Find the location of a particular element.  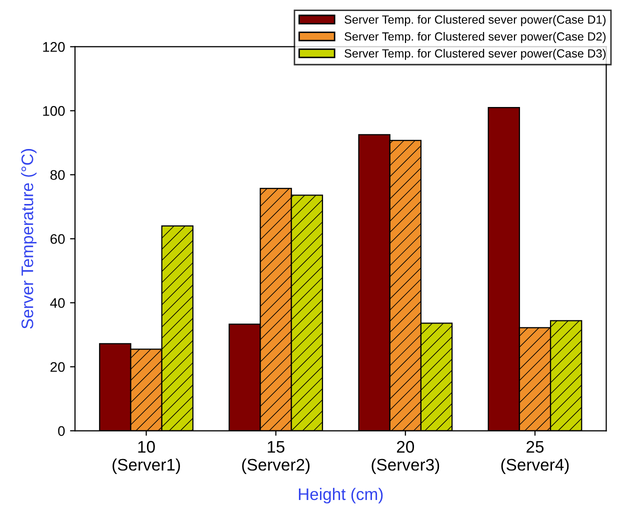

x-tick-label: 25 (Server4) is located at coordinates (535, 457).